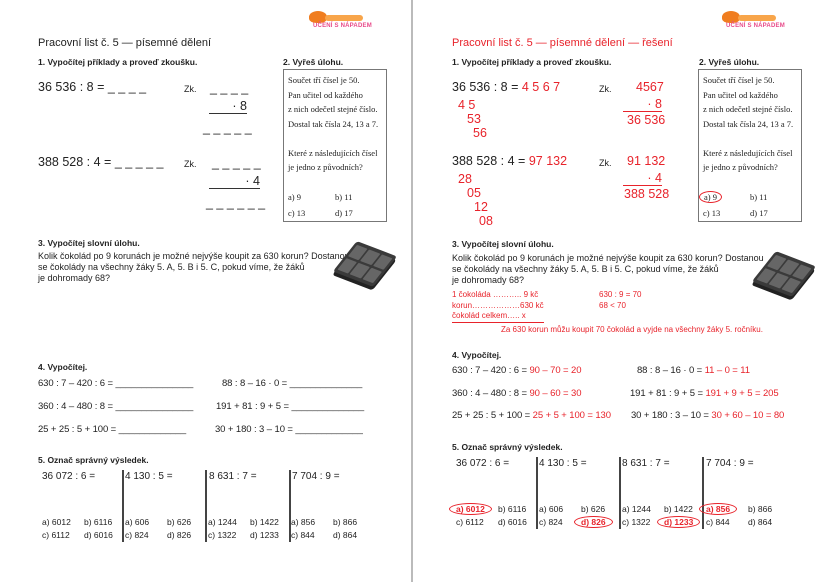  Describe the element at coordinates (642, 105) in the screenshot. I see `check-multiplier: · 8` at that location.